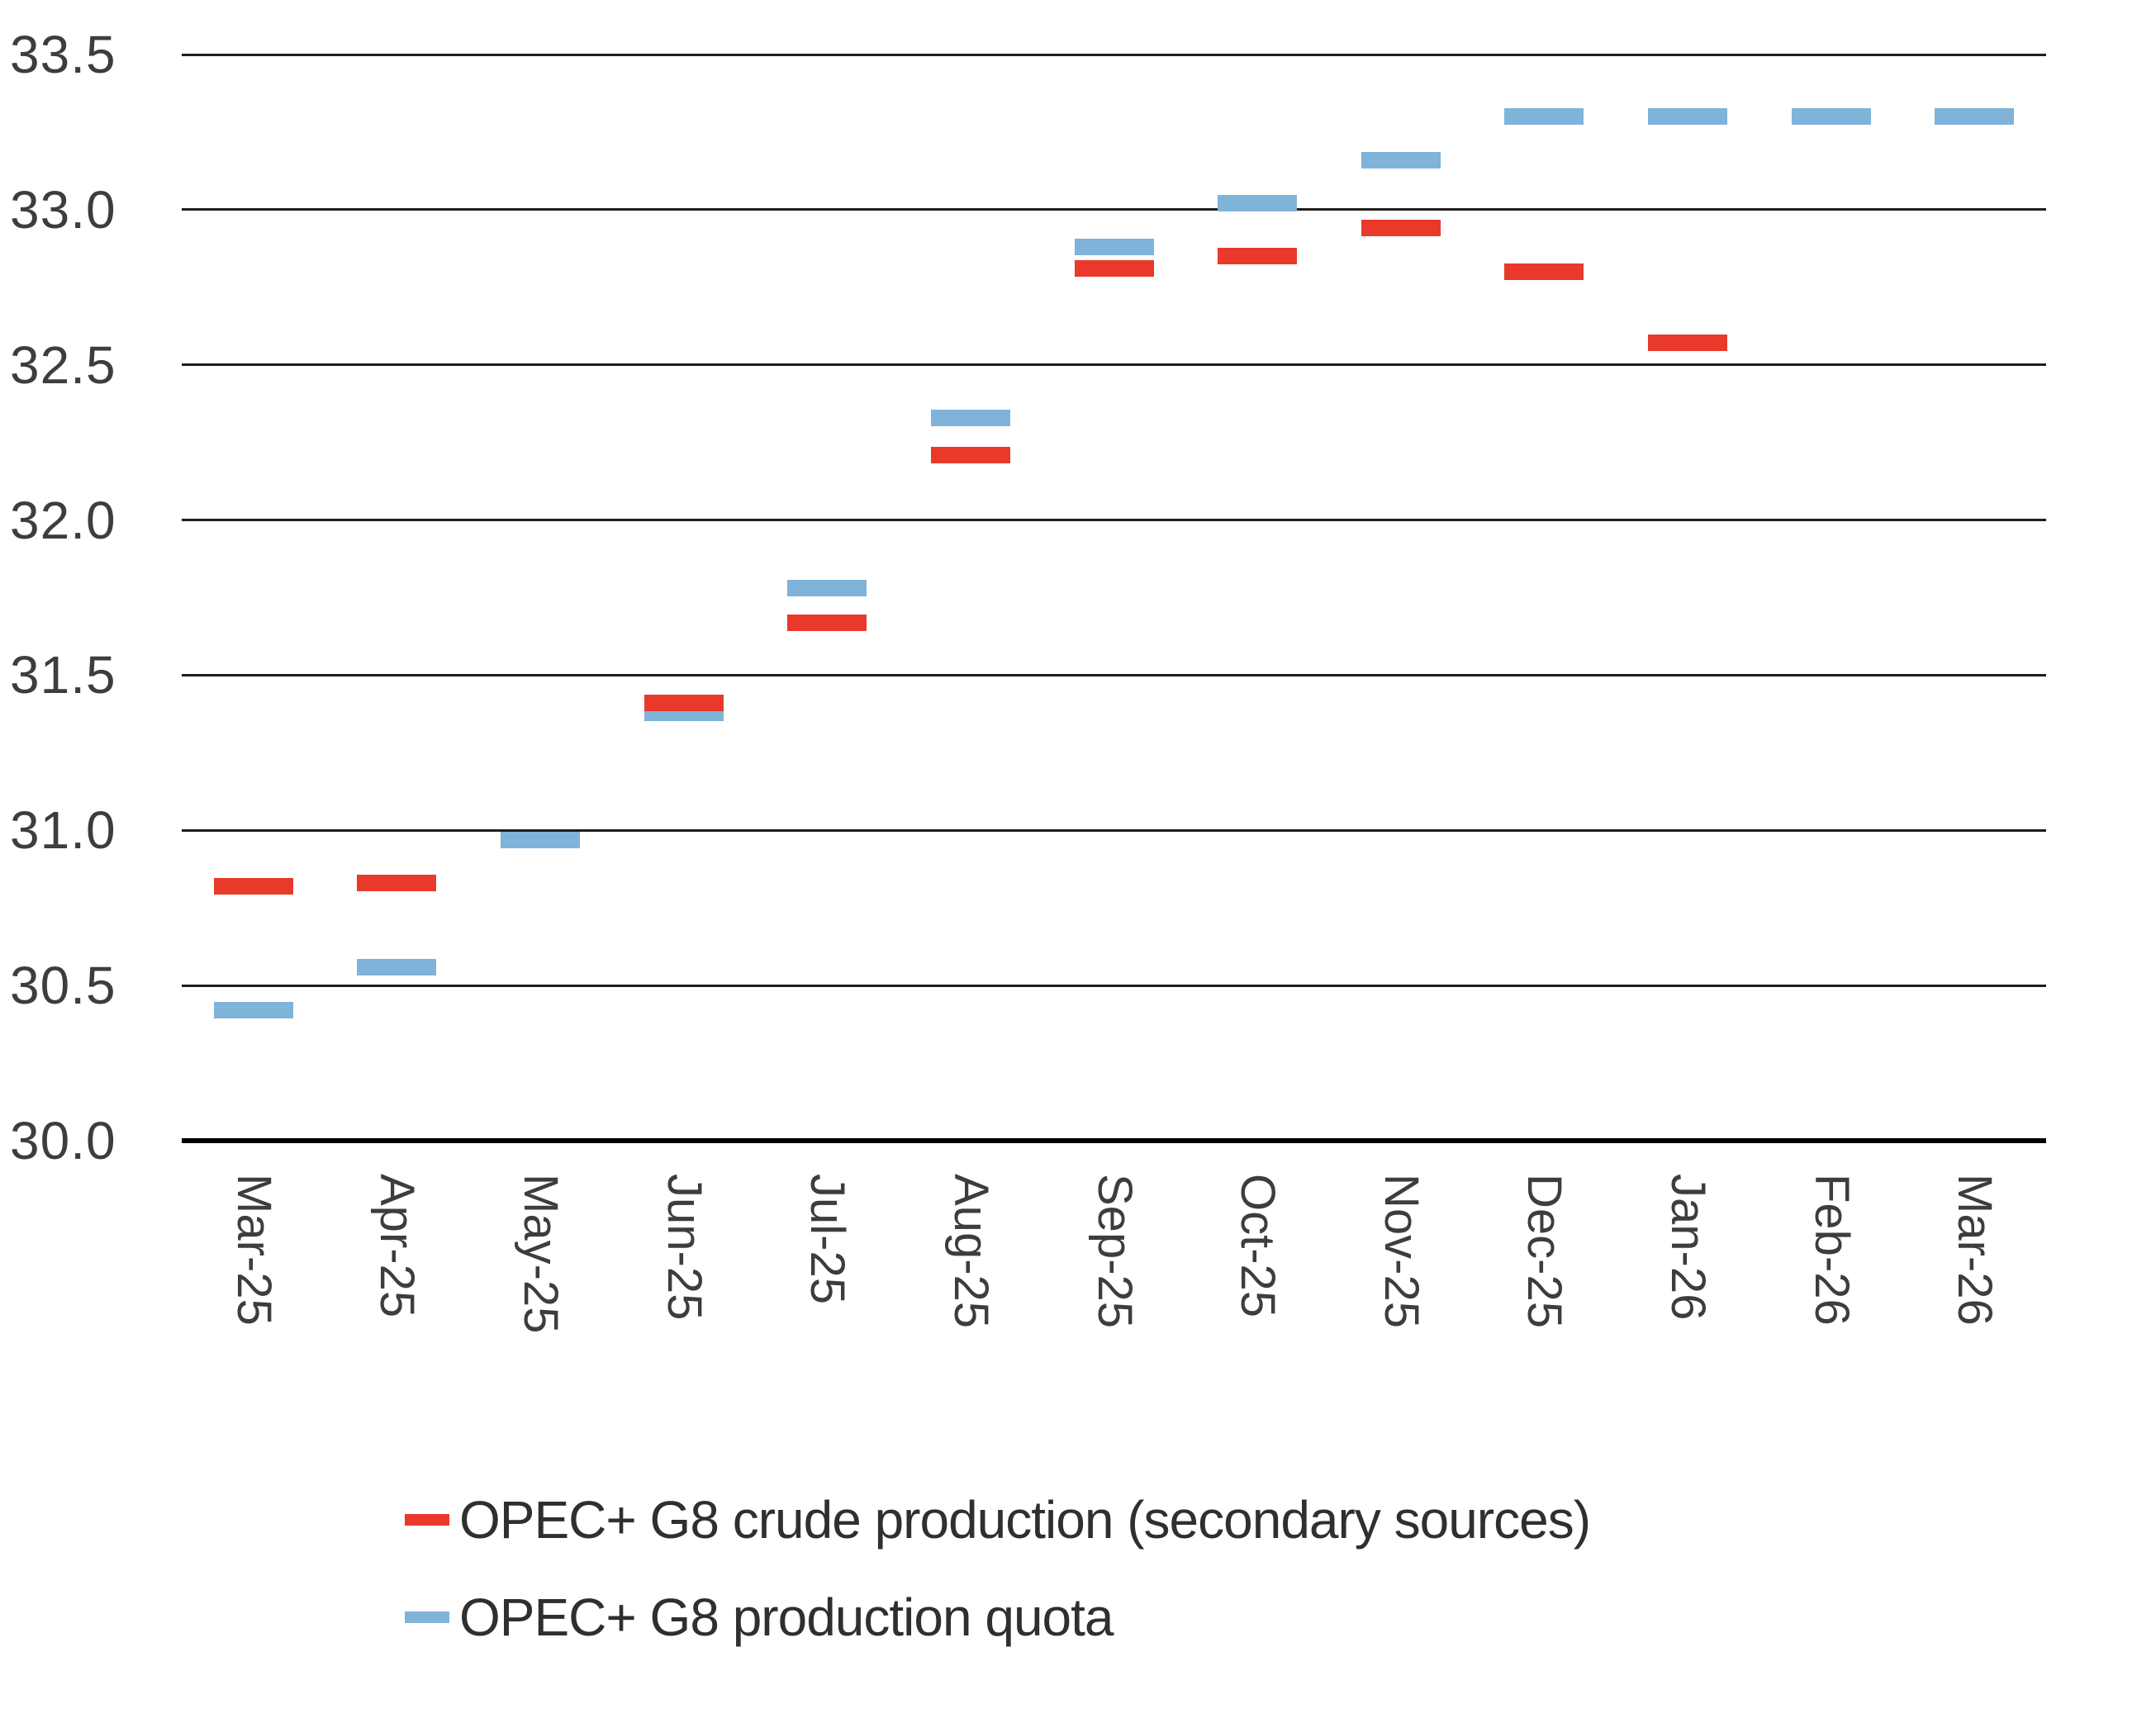 Image resolution: width=2156 pixels, height=1723 pixels. I want to click on y-tick-label: 31.0, so click(63, 830).